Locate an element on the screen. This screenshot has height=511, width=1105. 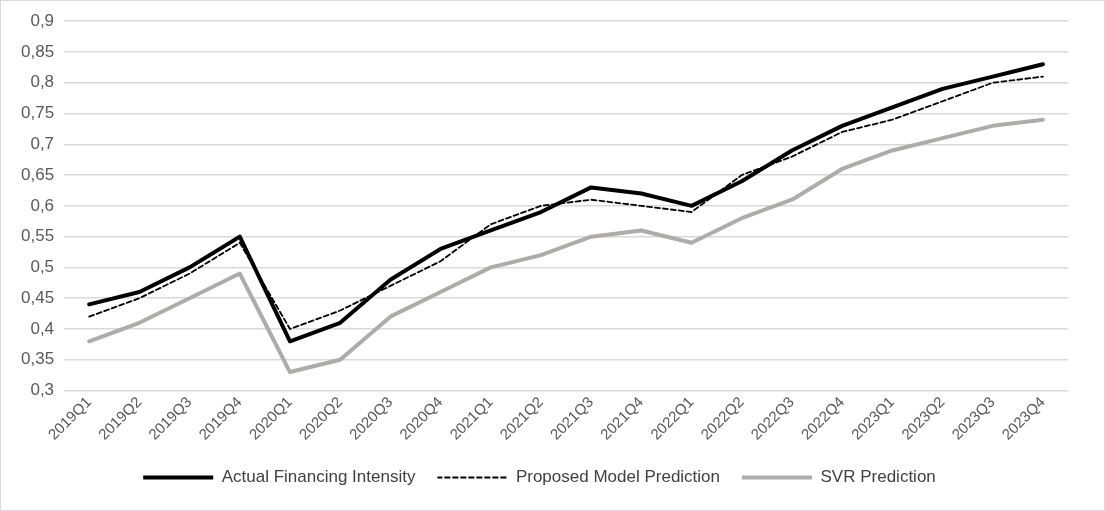
y-tick-label: 0,35 is located at coordinates (37, 359).